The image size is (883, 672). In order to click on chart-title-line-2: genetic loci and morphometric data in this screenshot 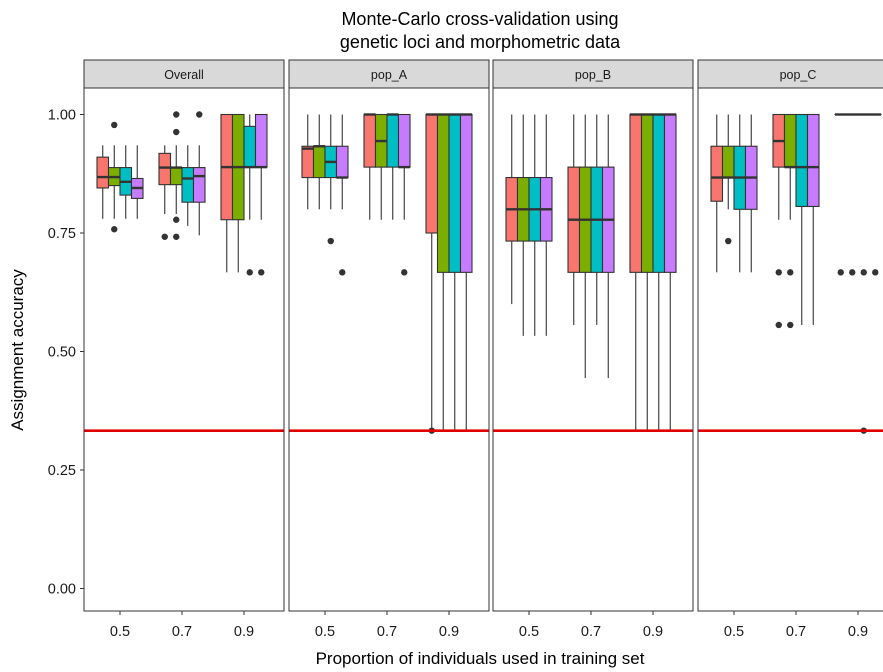, I will do `click(480, 42)`.